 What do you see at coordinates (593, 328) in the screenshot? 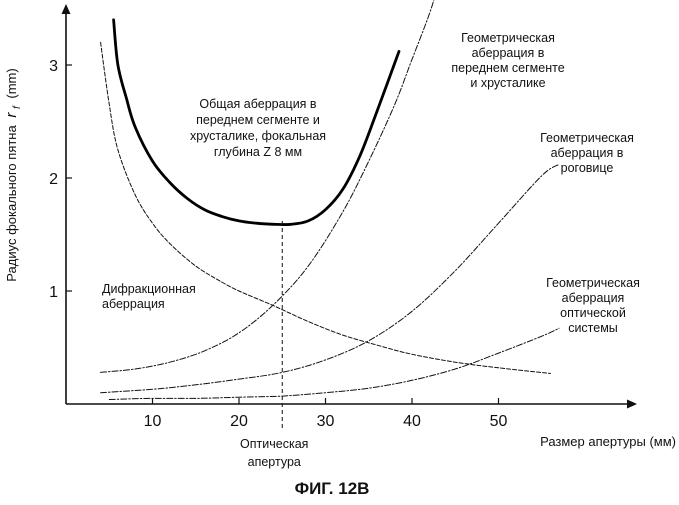
I see `annotation-line: системы` at bounding box center [593, 328].